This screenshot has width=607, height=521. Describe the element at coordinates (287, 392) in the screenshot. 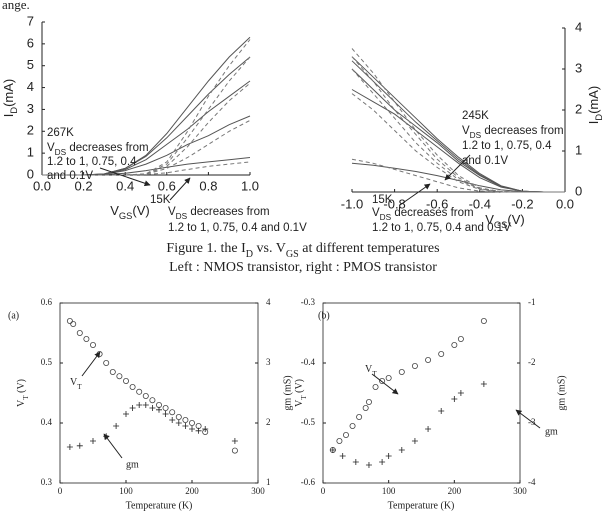

I see `y2-axis-label: gm (mS)` at that location.